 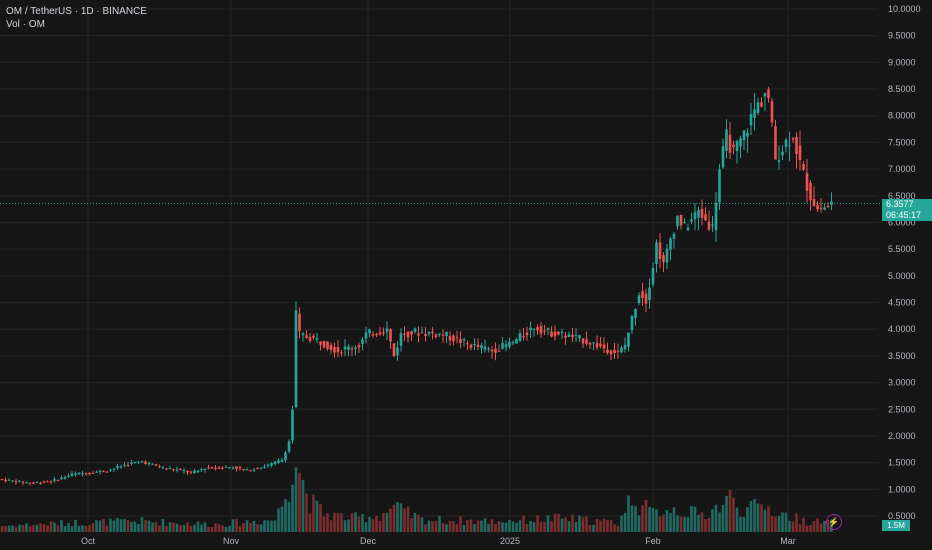 What do you see at coordinates (902, 116) in the screenshot?
I see `price-tick-label: 8.0000` at bounding box center [902, 116].